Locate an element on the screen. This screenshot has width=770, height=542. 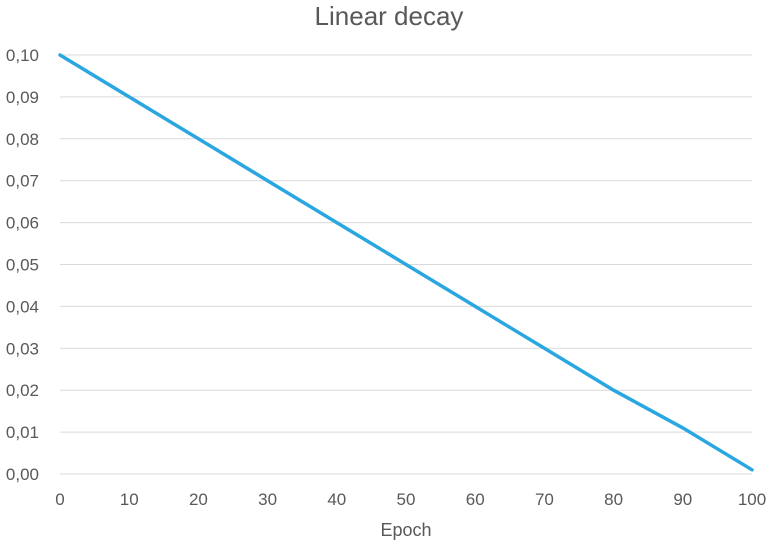
y-tick-label: 0,04 is located at coordinates (22, 306).